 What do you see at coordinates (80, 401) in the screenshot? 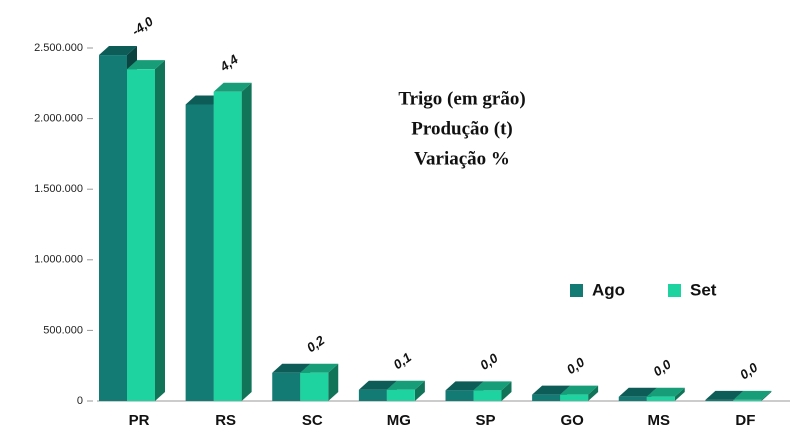
I see `y-tick-label: 0` at bounding box center [80, 401].